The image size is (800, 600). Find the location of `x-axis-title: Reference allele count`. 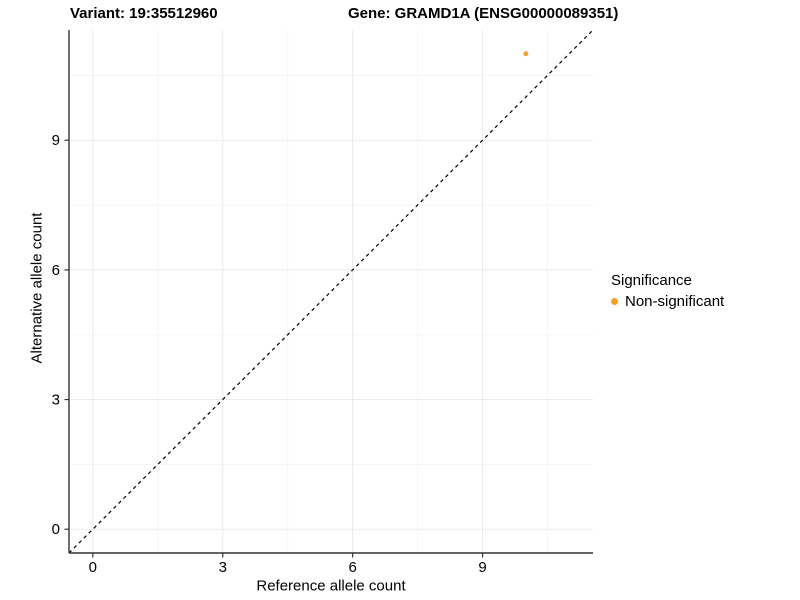

x-axis-title: Reference allele count is located at coordinates (331, 586).